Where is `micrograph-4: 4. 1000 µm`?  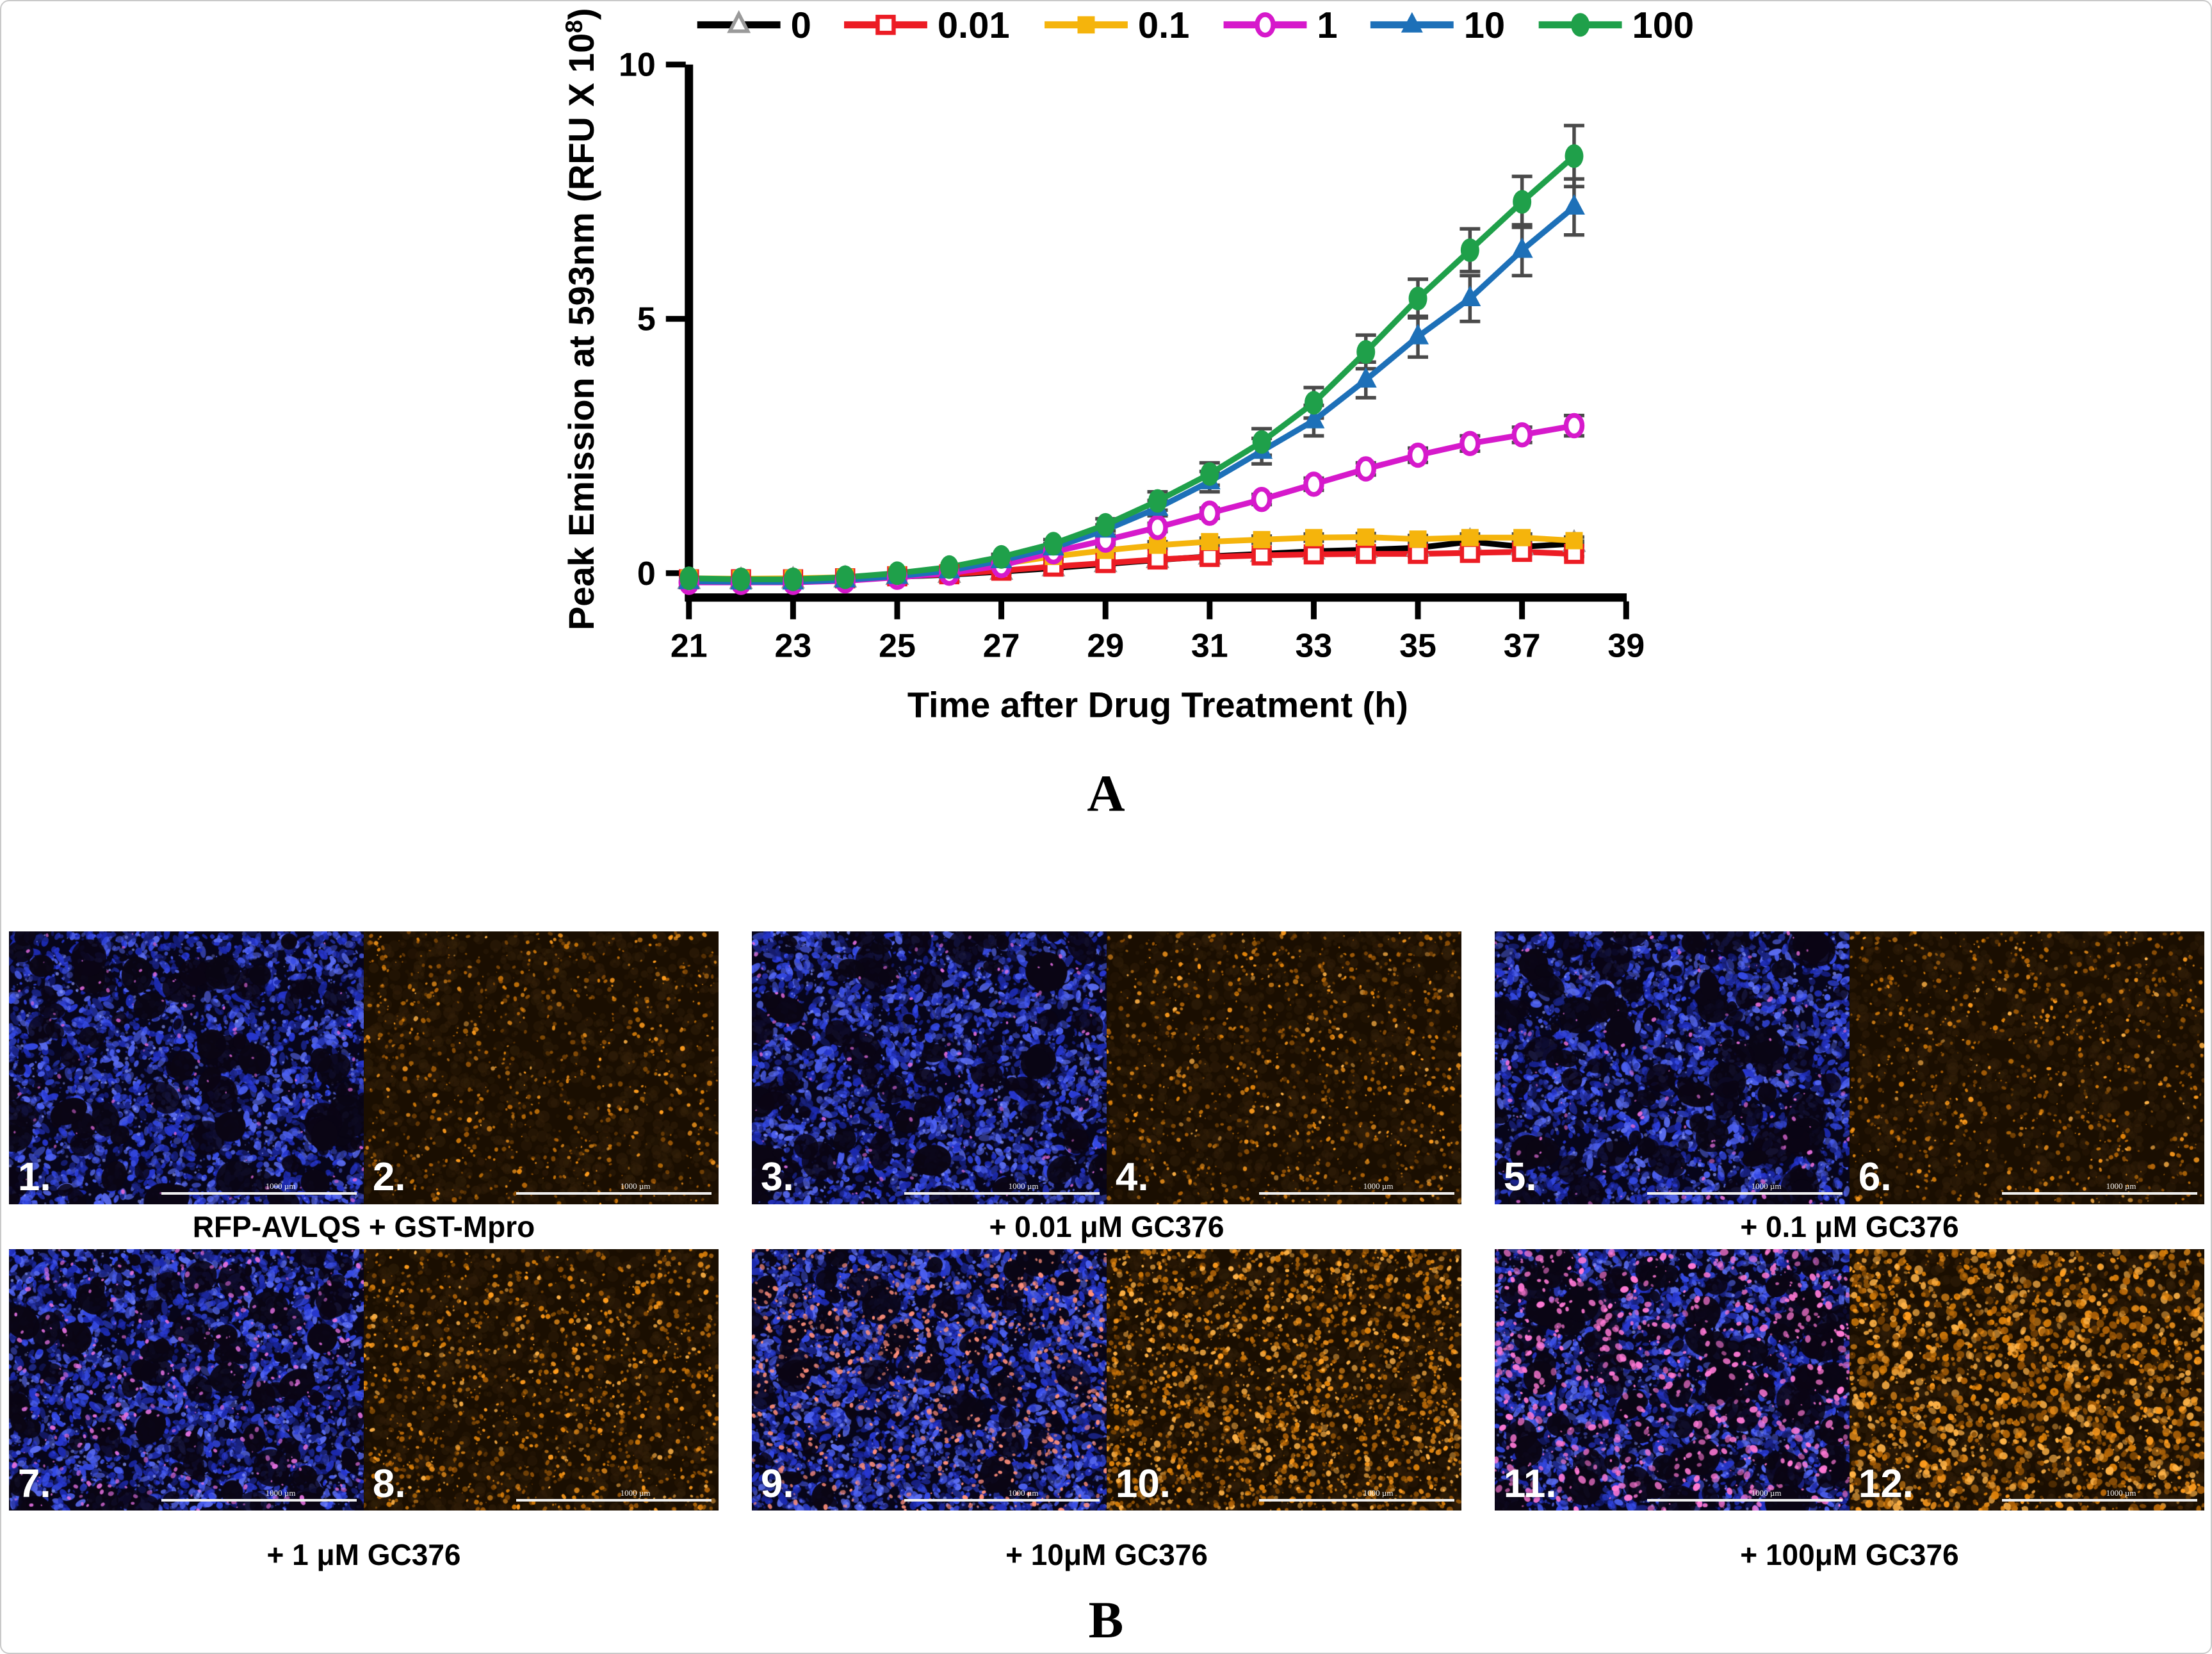
micrograph-4: 4. 1000 µm is located at coordinates (1284, 1067).